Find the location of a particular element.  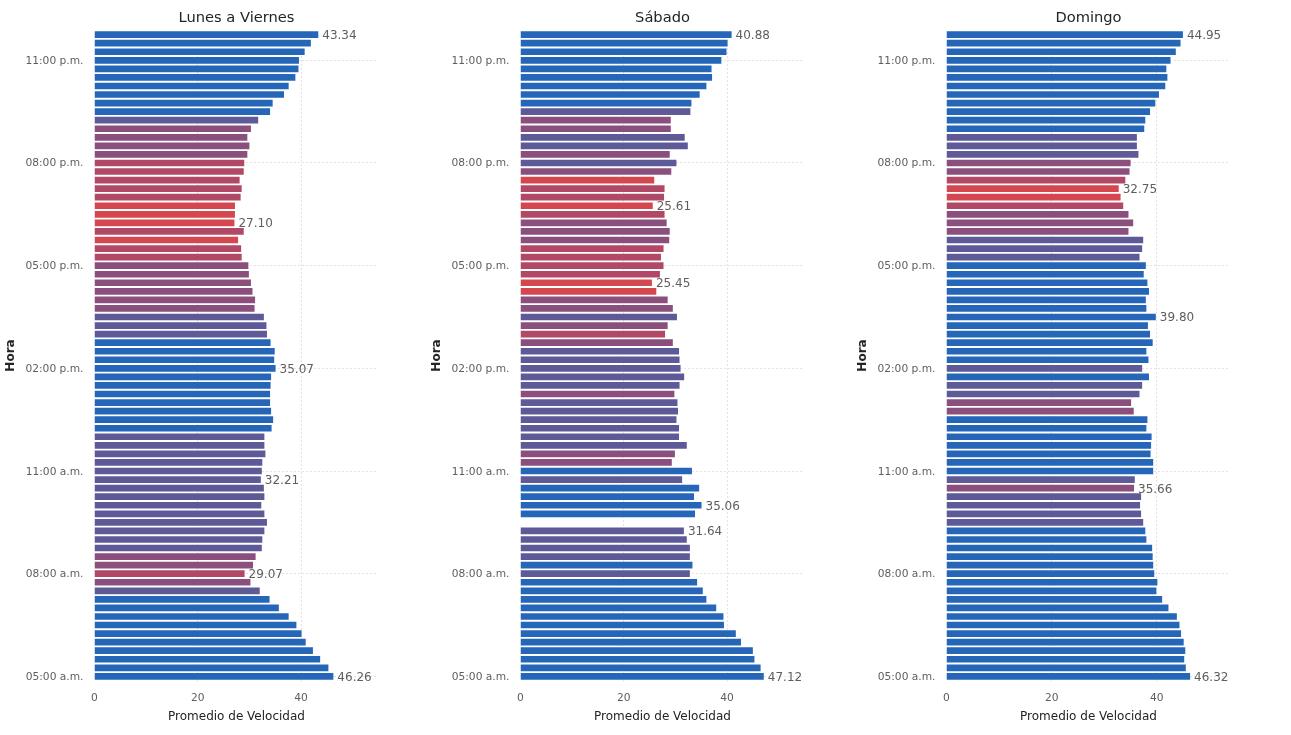

y-tick-label: 02:00 p.m. is located at coordinates (54, 368).